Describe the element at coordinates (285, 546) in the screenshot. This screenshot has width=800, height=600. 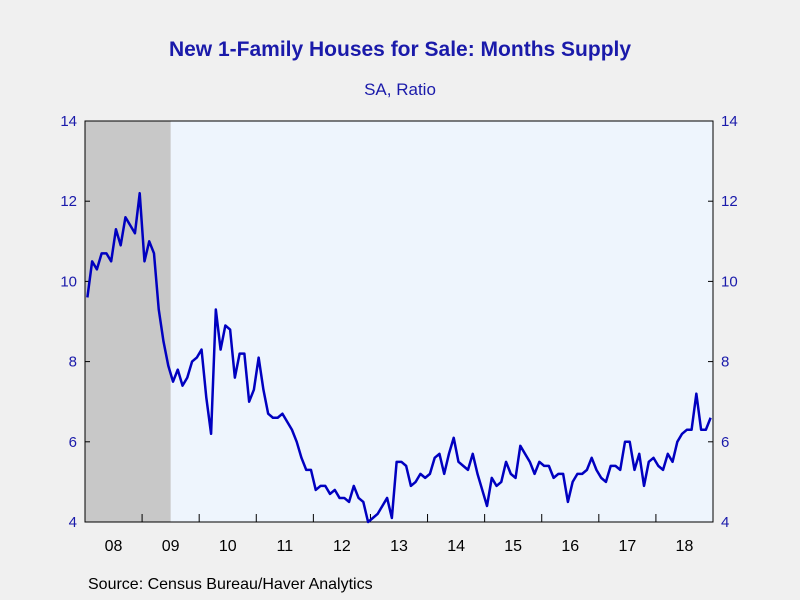
I see `x-tick-label: 11` at that location.